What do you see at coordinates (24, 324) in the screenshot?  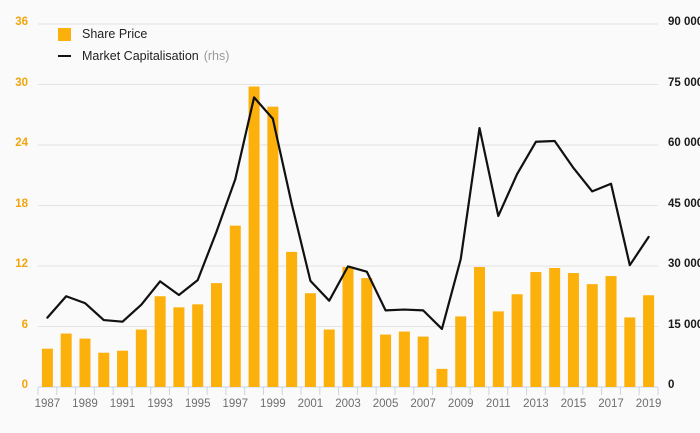 I see `left-axis-tick-label: 6` at bounding box center [24, 324].